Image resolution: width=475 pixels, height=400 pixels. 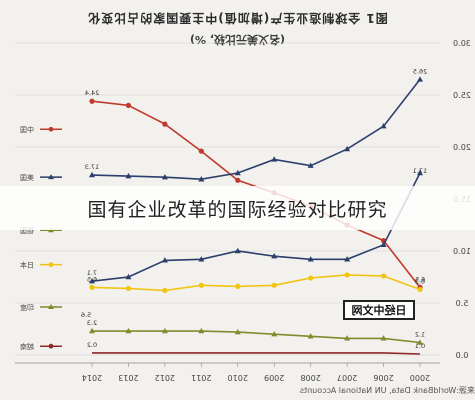 I want to click on x-tick-label: 2010, so click(x=238, y=377).